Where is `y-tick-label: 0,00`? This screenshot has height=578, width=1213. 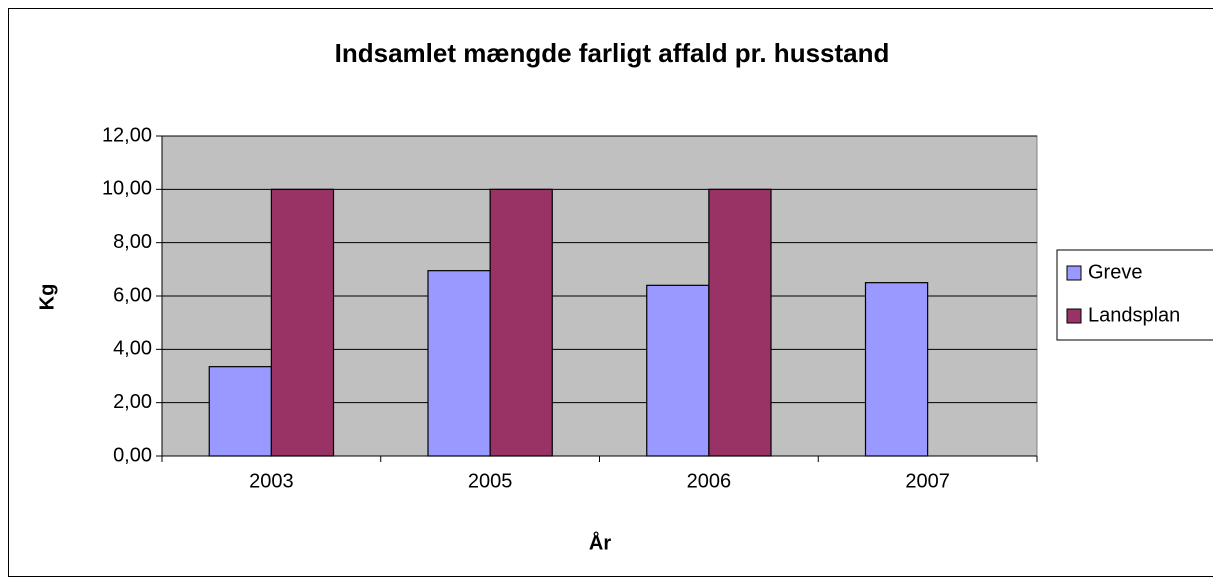
y-tick-label: 0,00 is located at coordinates (132, 455).